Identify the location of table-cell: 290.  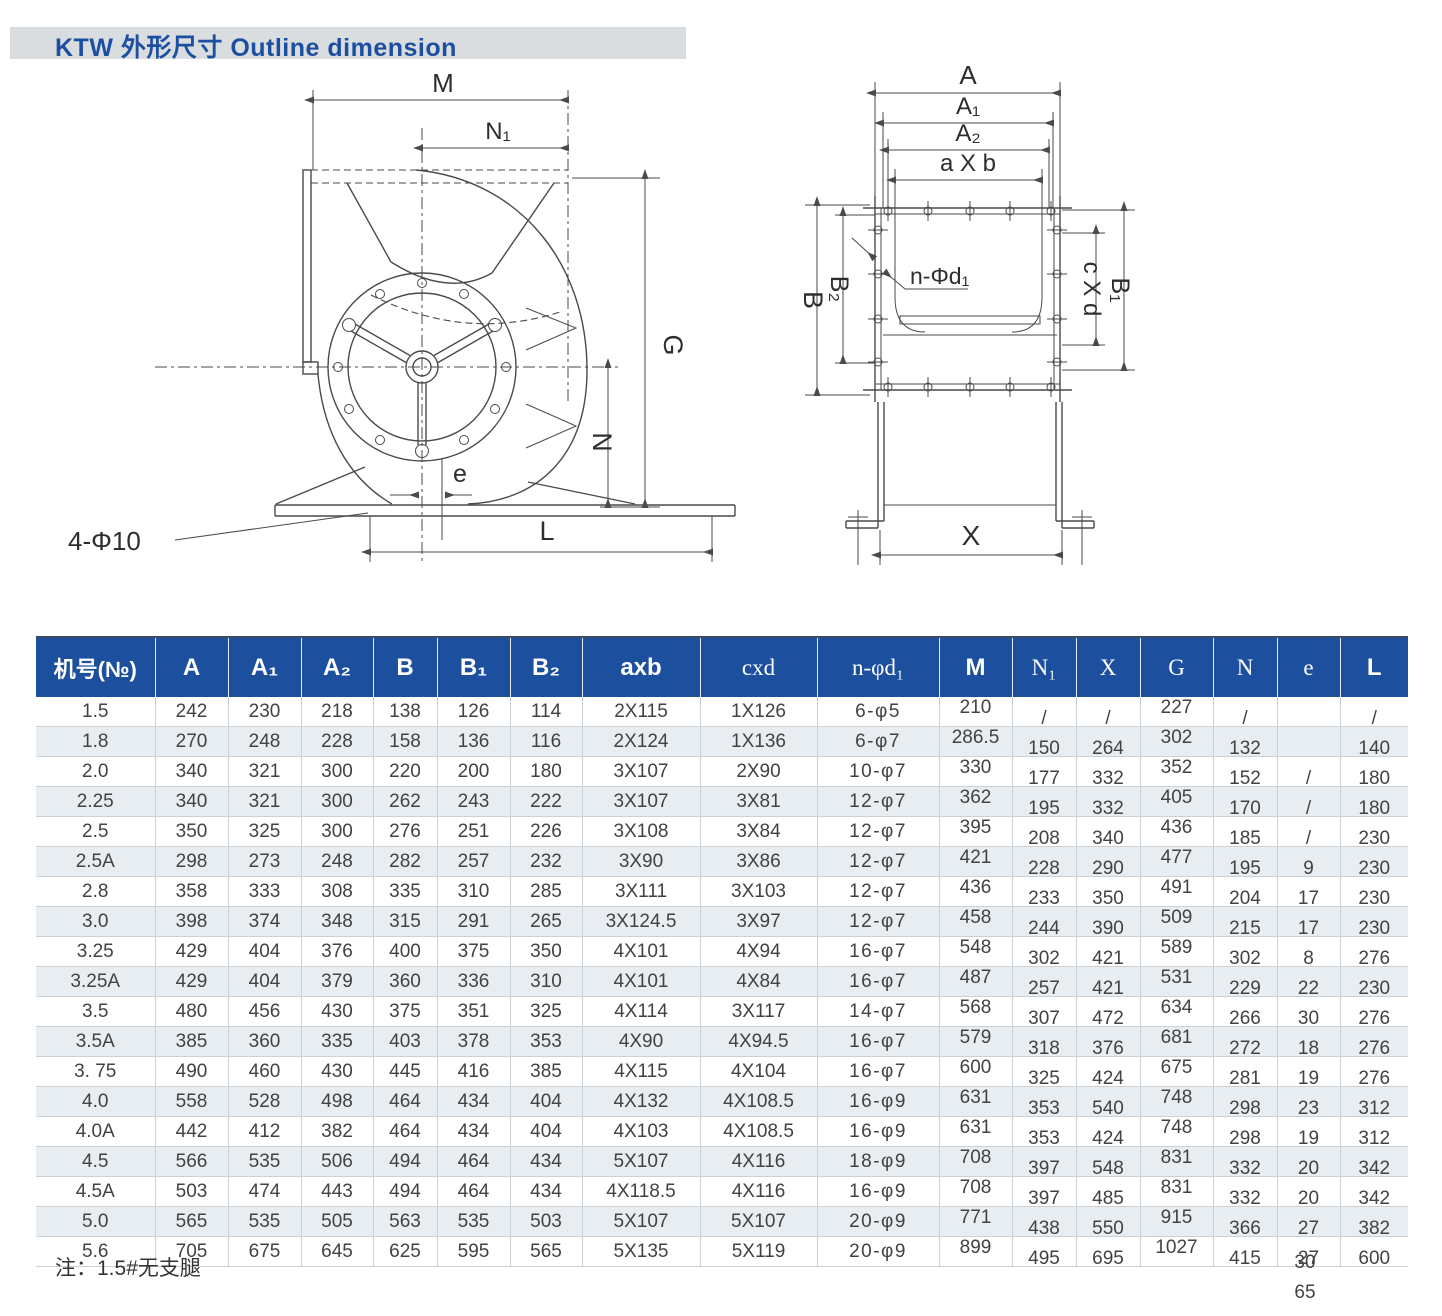
(1108, 868).